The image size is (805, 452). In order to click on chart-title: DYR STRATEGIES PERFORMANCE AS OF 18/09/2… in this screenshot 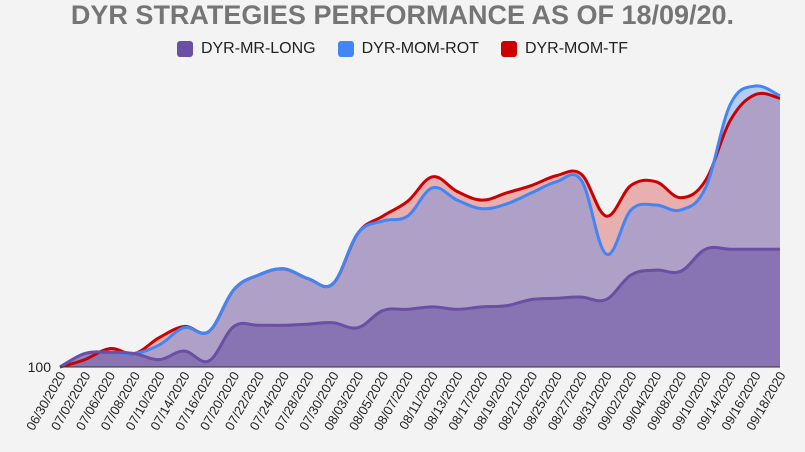, I will do `click(402, 15)`.